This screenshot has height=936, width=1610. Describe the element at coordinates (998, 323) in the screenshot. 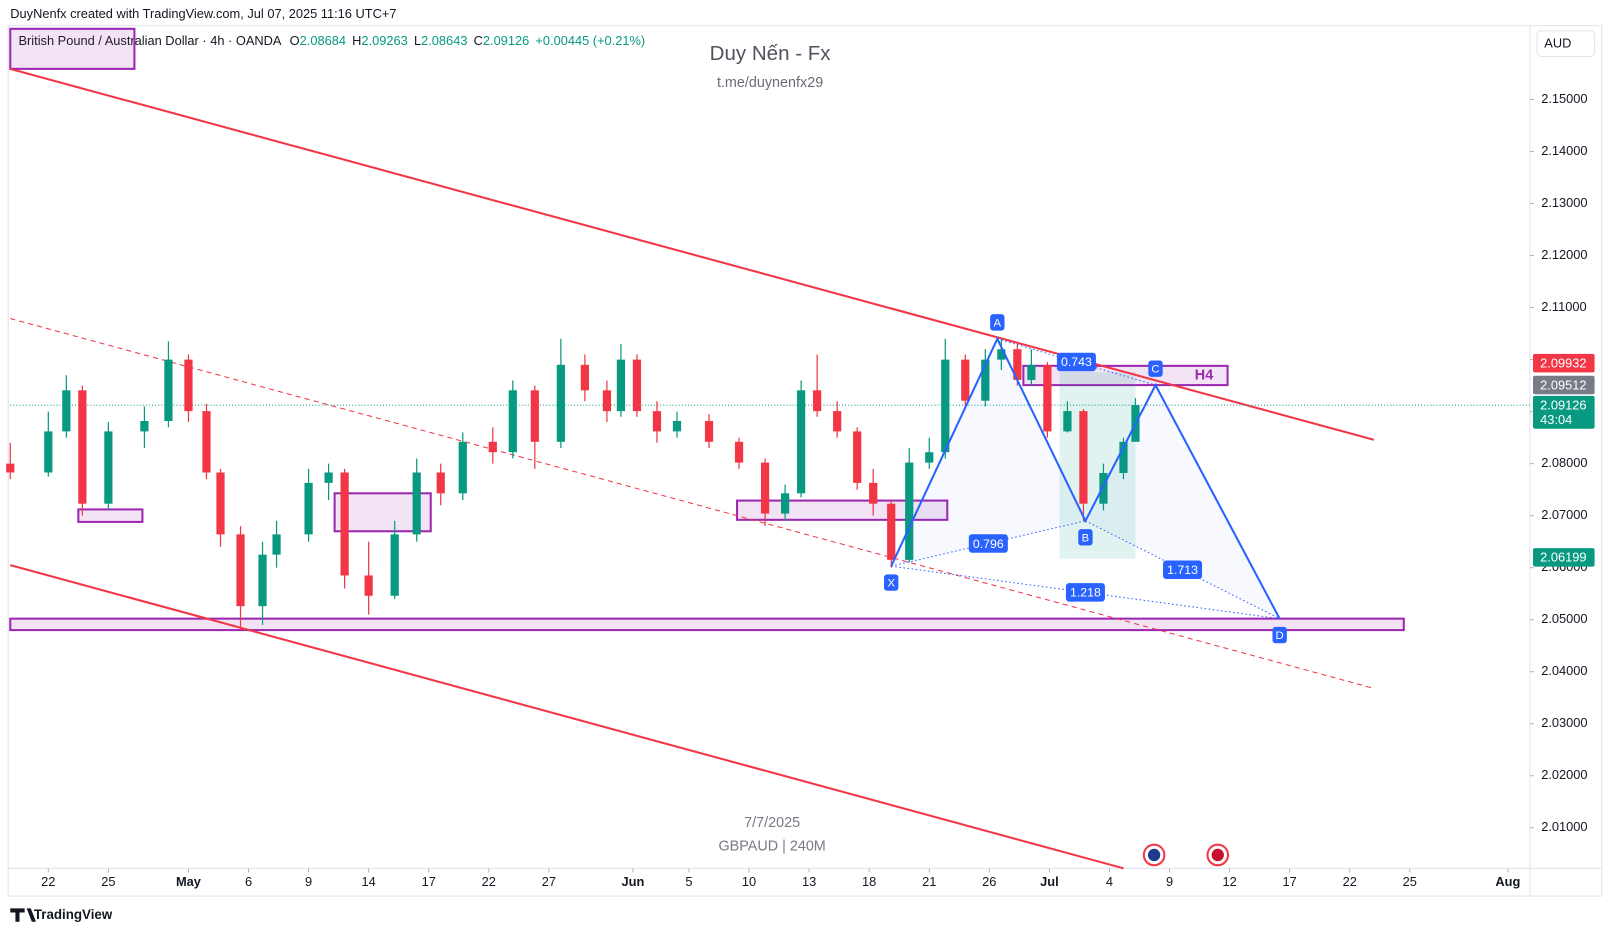

I see `point-label: A` at that location.